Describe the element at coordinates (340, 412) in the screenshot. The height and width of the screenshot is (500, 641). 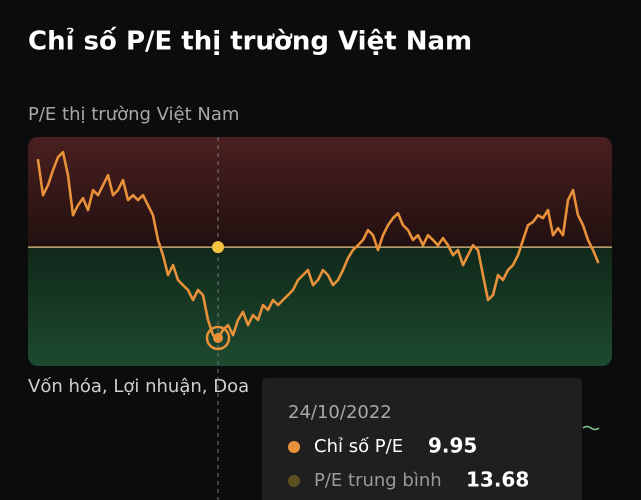
I see `tooltip-date: 24/10/2022` at that location.